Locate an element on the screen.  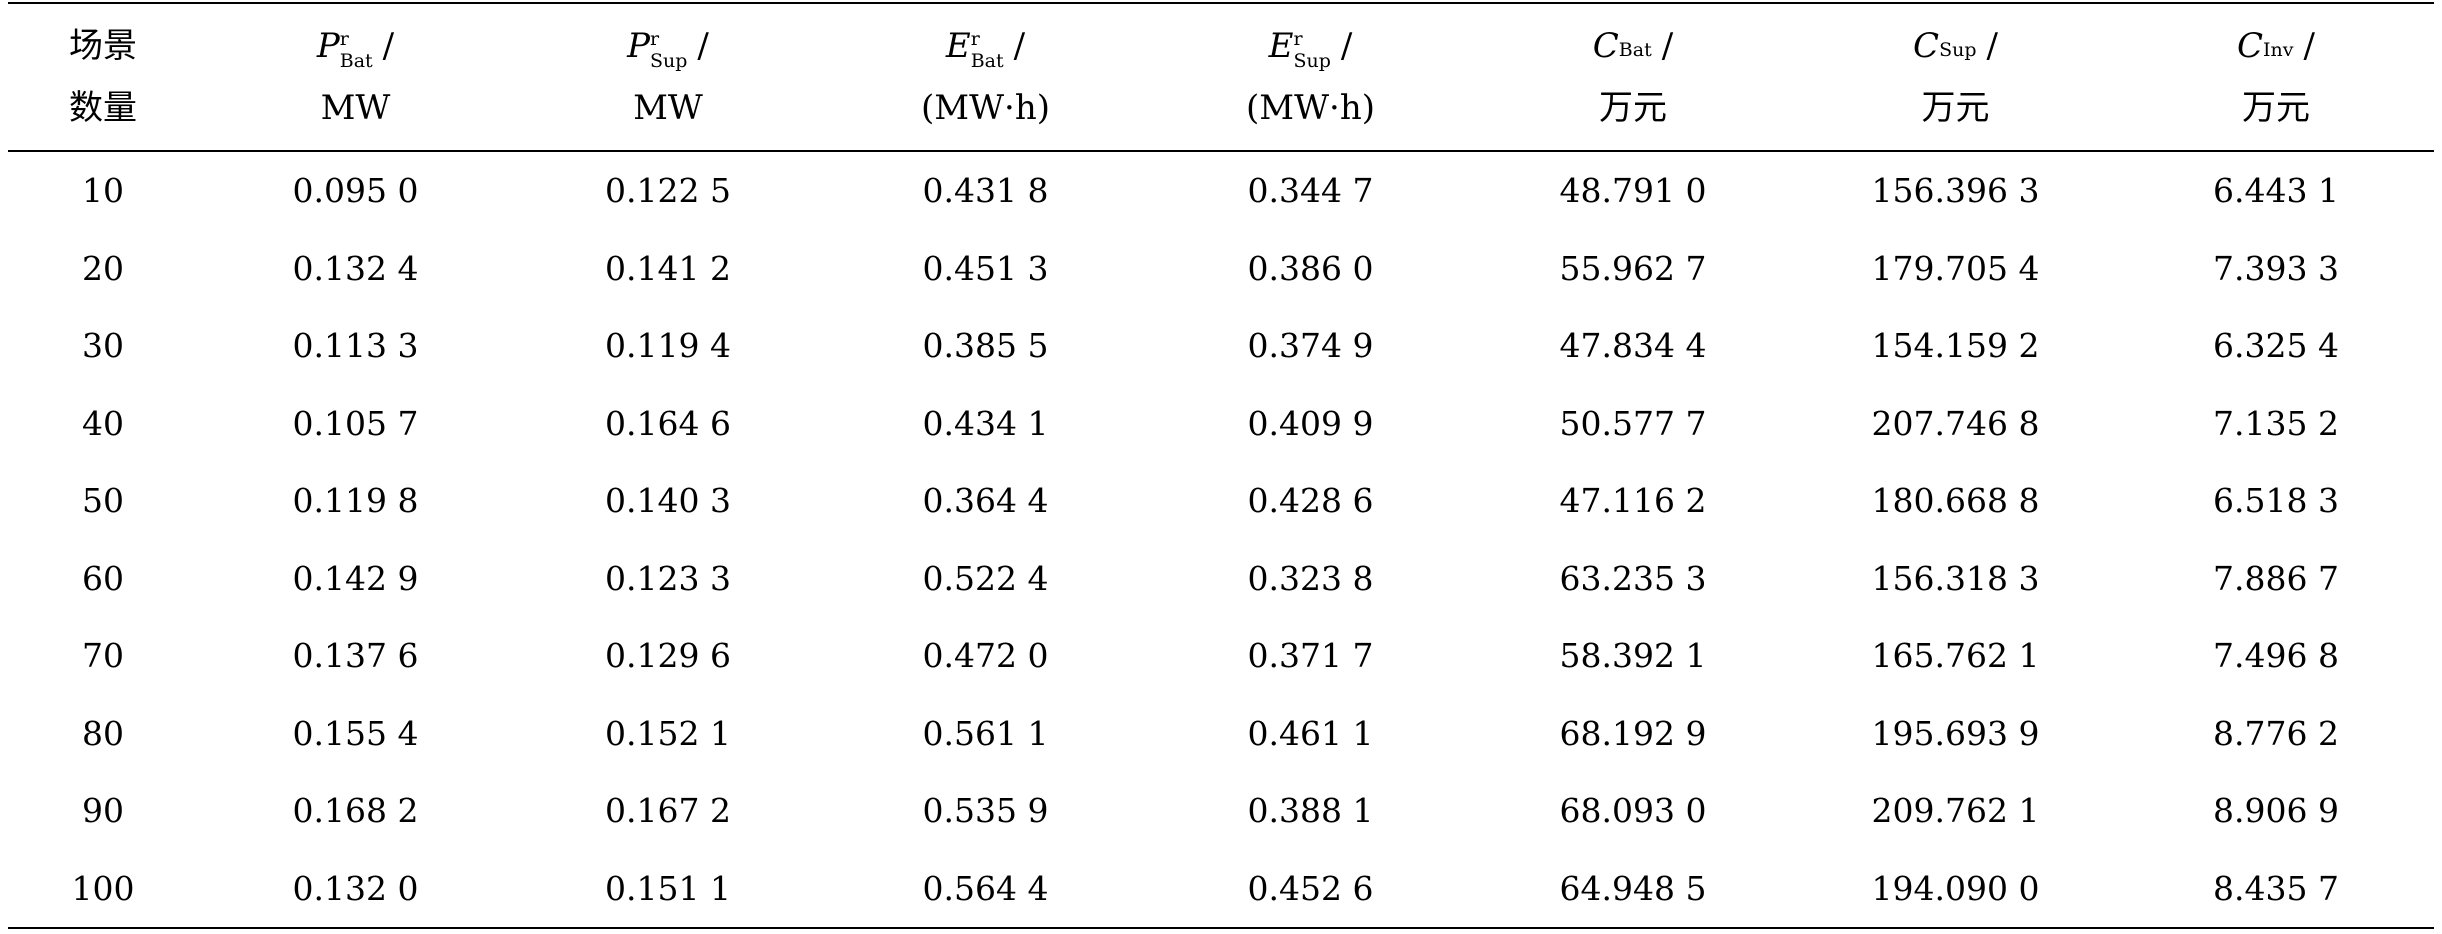
header-symbol: C is located at coordinates (2250, 46).